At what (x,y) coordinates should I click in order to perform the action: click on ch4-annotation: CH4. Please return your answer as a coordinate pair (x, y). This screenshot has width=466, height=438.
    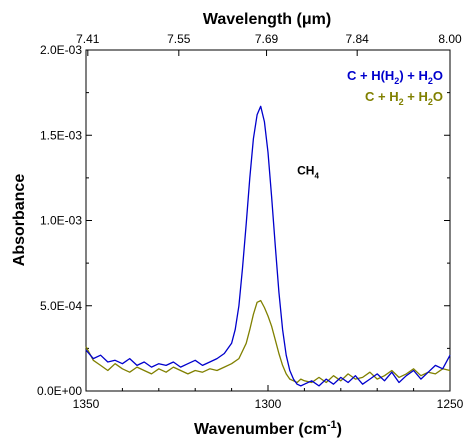
    Looking at the image, I should click on (308, 171).